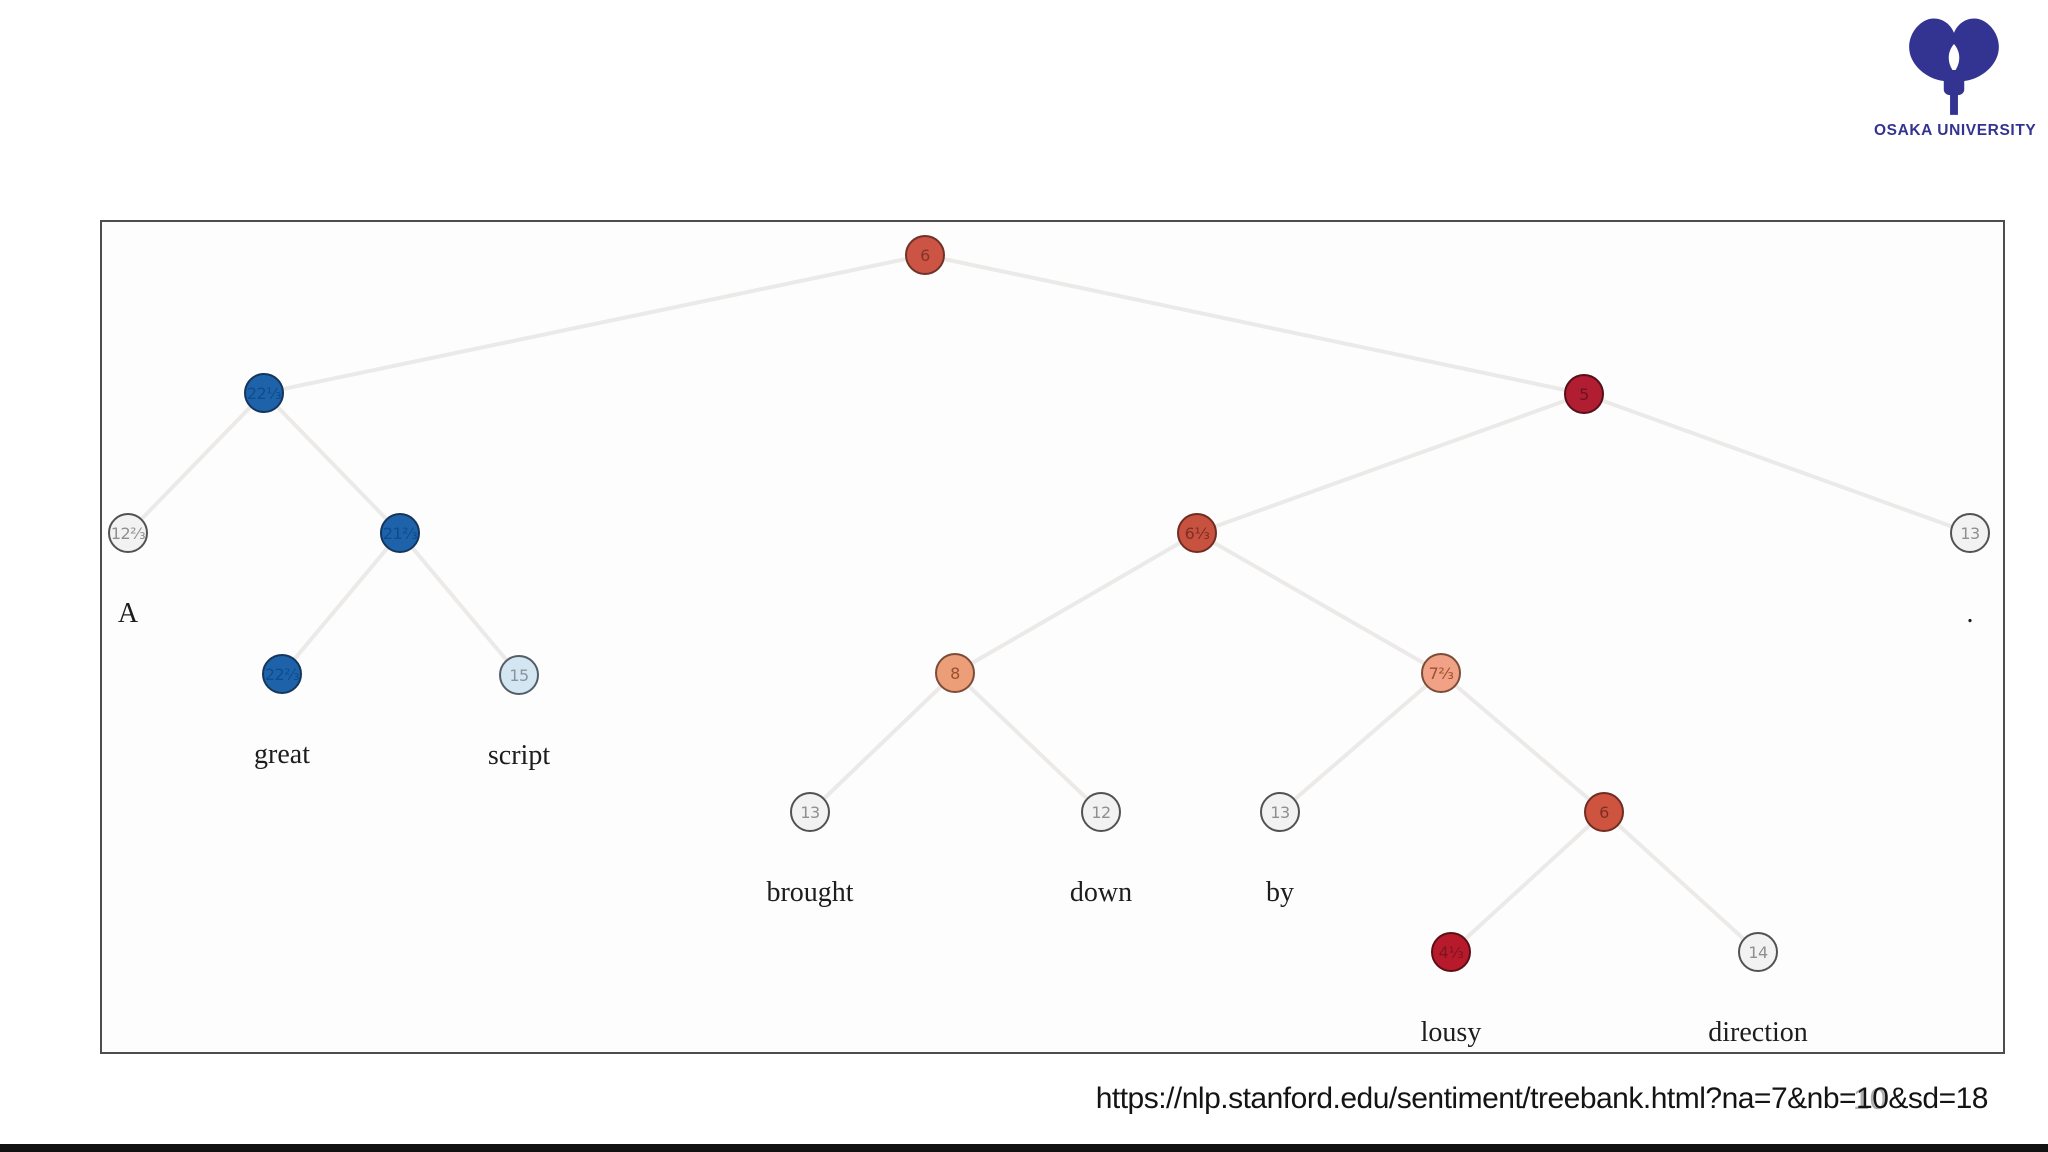  I want to click on tree-node-np: 22⅓, so click(264, 393).